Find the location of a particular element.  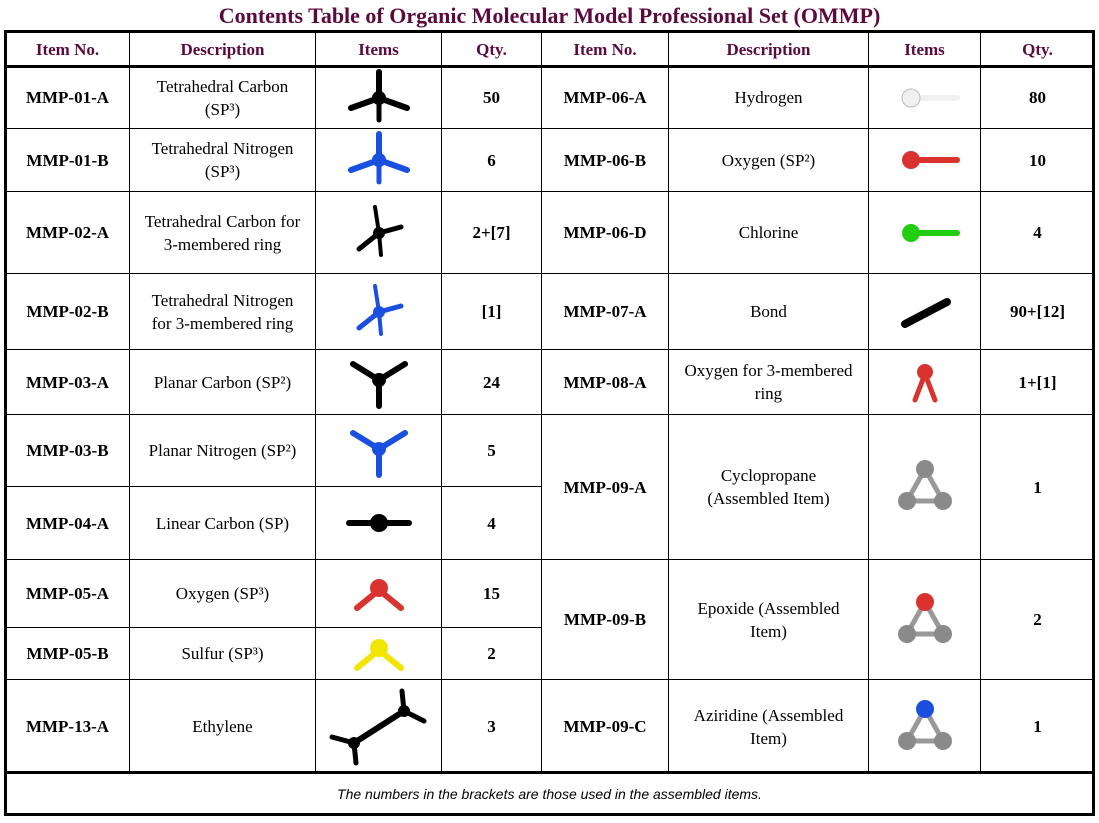

item-quantity: [1] is located at coordinates (491, 311).